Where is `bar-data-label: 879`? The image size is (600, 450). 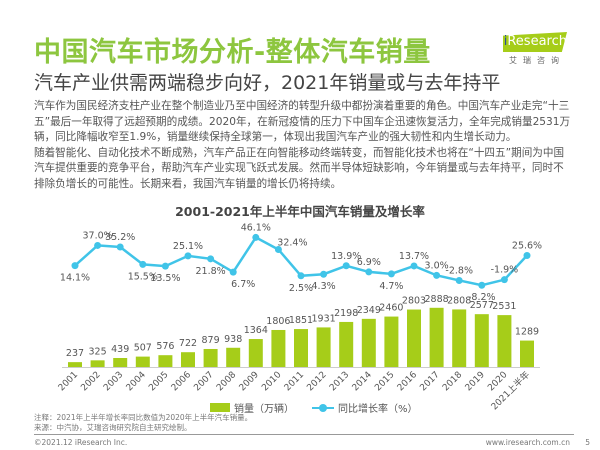 bar-data-label: 879 is located at coordinates (211, 340).